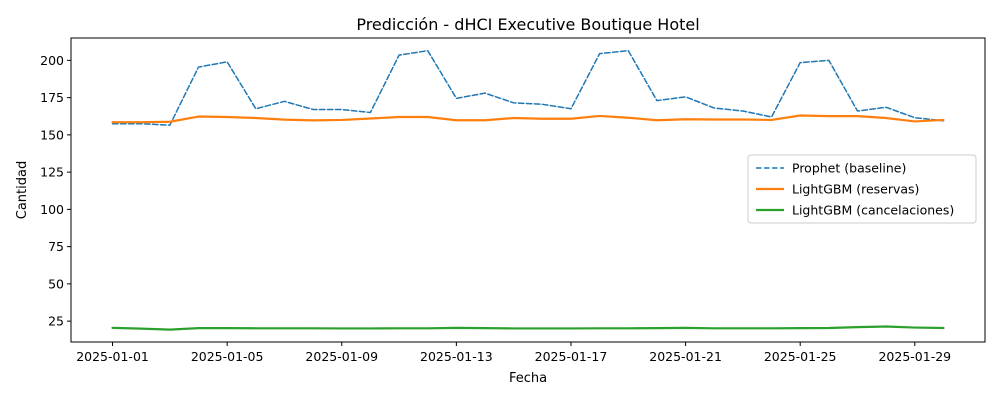 The height and width of the screenshot is (400, 1000). I want to click on legend-box, so click(862, 189).